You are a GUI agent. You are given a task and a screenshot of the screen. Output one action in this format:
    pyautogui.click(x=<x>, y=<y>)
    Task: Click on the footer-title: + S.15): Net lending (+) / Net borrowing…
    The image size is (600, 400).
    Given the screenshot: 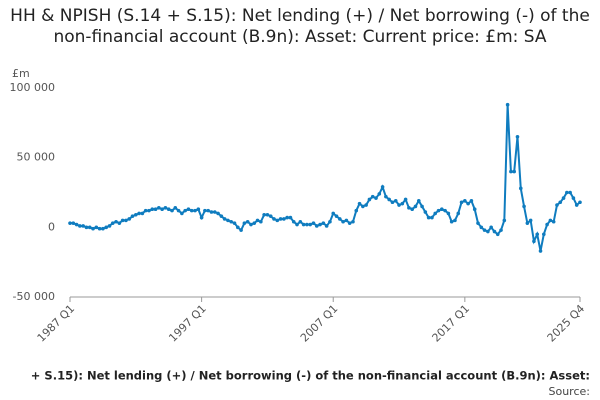 What is the action you would take?
    pyautogui.click(x=310, y=376)
    